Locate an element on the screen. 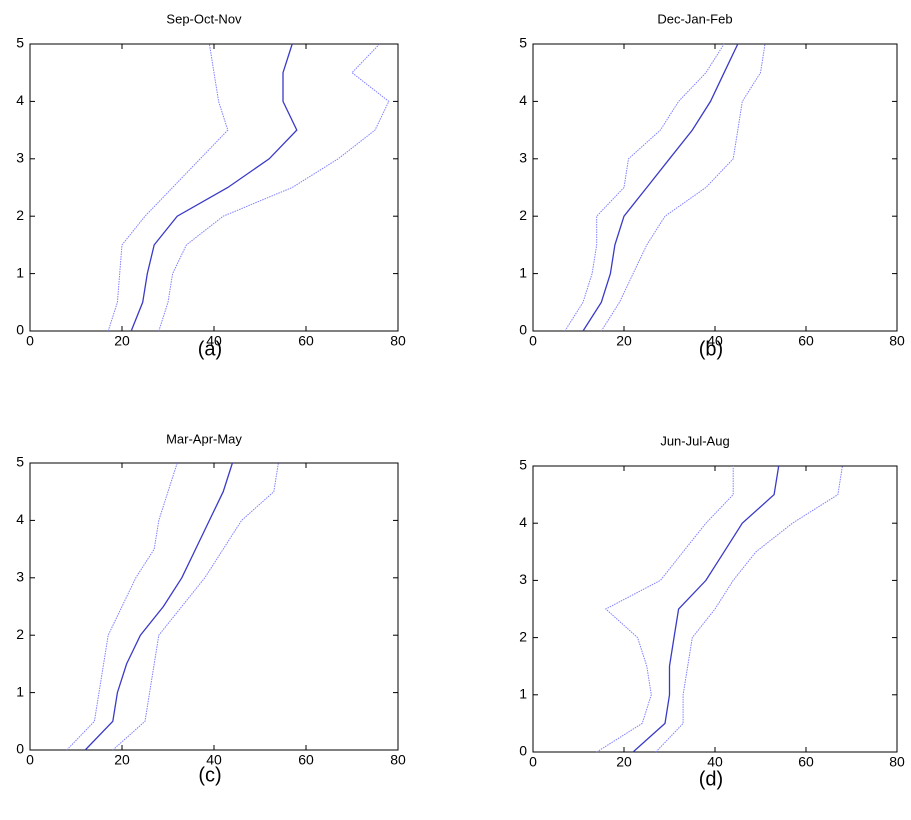 The image size is (911, 820). chart-title: Mar-Apr-May is located at coordinates (204, 438).